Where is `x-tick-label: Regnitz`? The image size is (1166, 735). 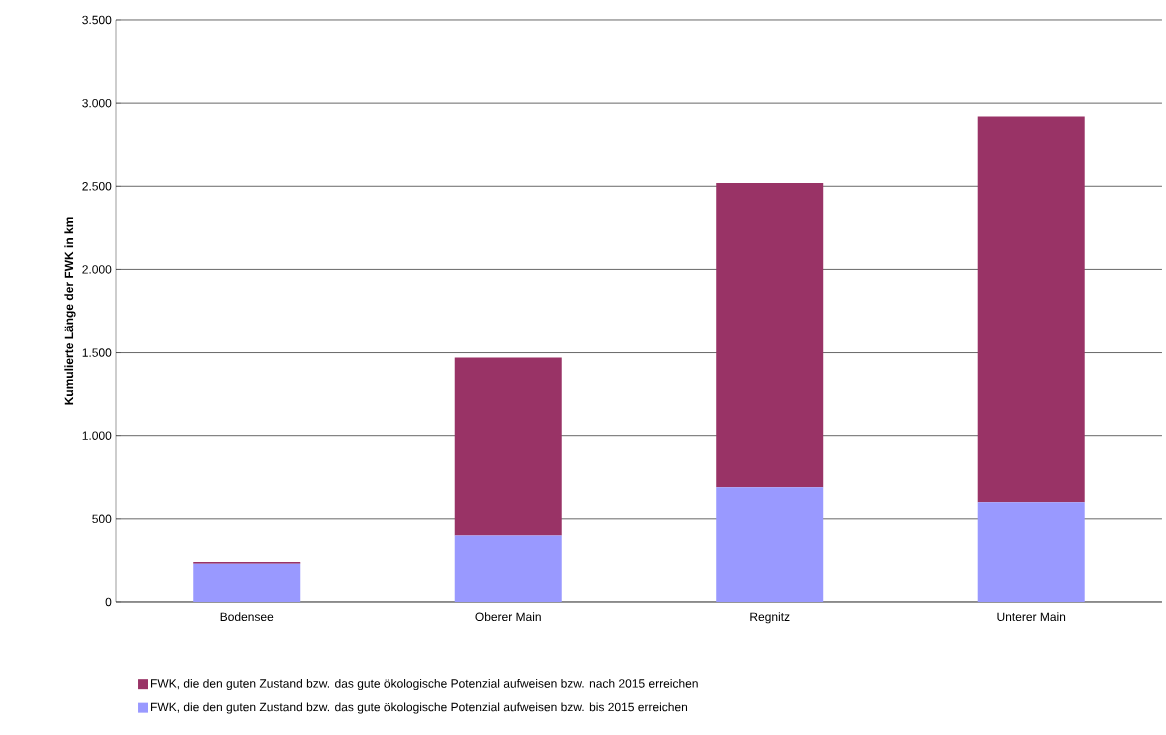 x-tick-label: Regnitz is located at coordinates (770, 618).